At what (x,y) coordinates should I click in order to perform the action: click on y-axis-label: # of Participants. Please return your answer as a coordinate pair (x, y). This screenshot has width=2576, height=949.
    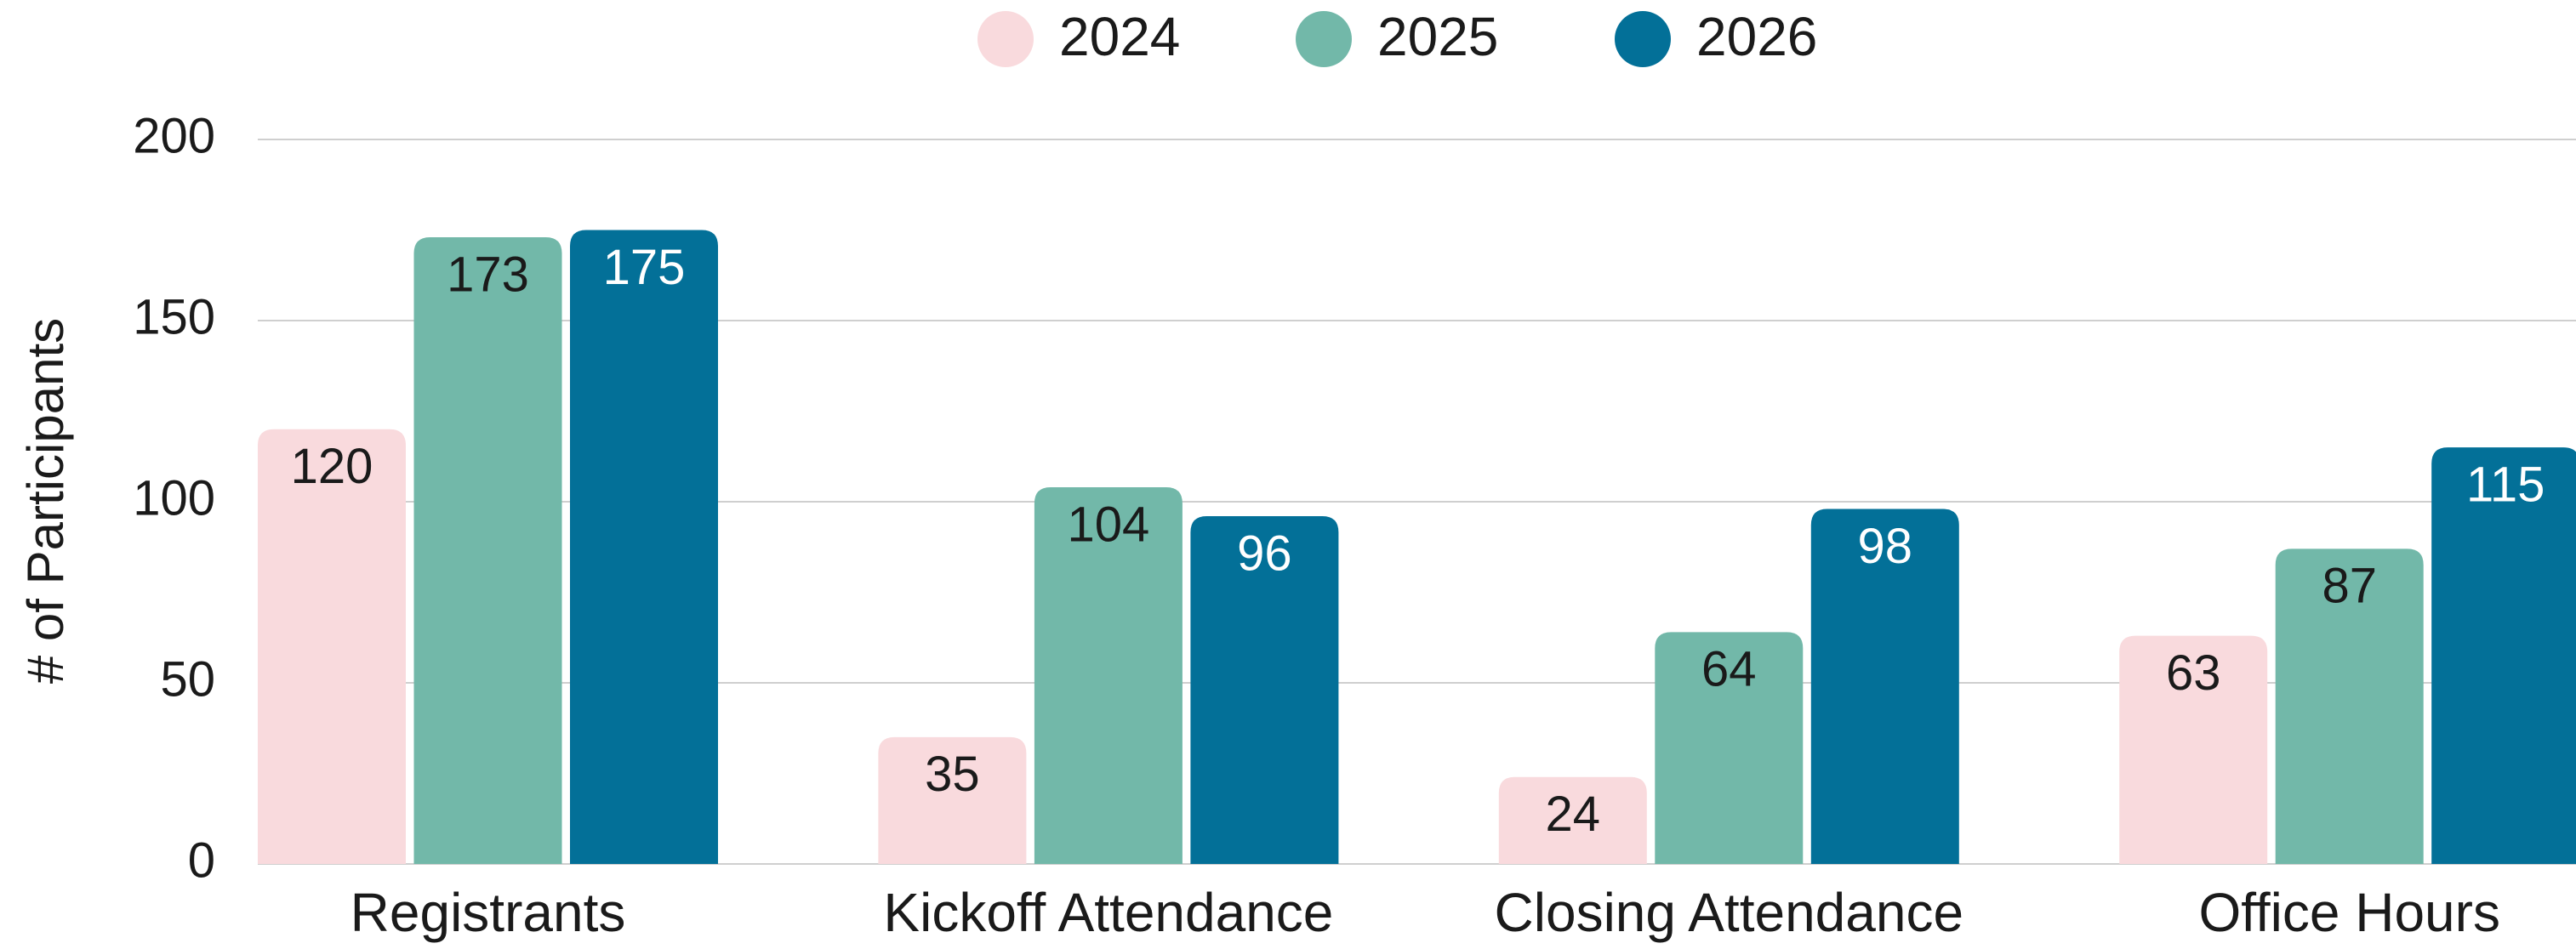
    Looking at the image, I should click on (45, 501).